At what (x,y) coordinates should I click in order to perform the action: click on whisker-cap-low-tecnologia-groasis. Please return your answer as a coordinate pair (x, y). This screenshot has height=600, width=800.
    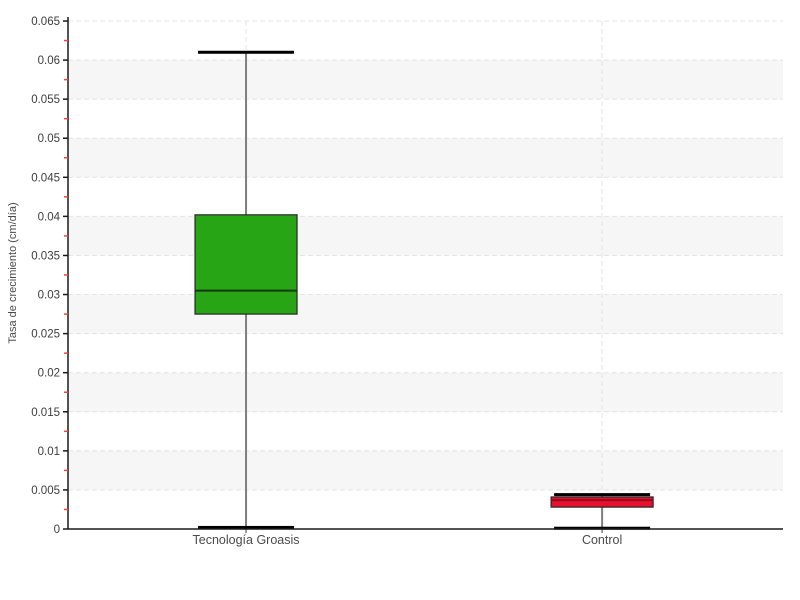
    Looking at the image, I should click on (246, 527).